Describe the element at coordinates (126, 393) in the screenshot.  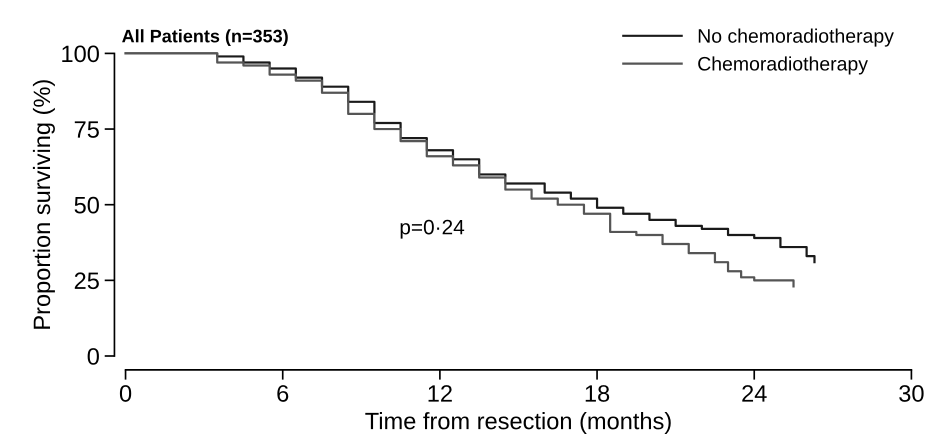
I see `x-tick-label: 0` at that location.